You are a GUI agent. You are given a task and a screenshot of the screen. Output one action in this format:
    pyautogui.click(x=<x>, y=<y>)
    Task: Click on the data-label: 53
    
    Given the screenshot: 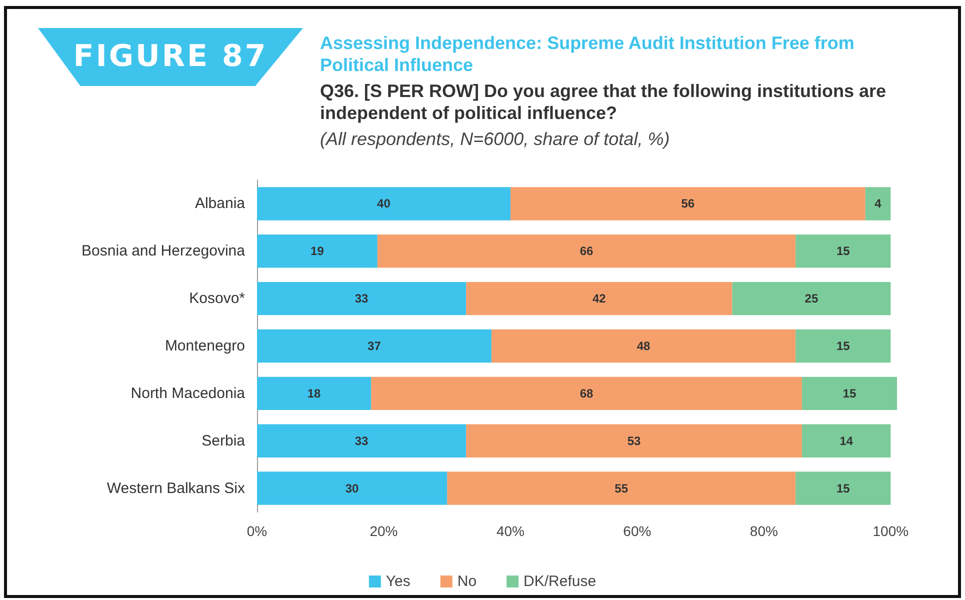 What is the action you would take?
    pyautogui.click(x=634, y=441)
    